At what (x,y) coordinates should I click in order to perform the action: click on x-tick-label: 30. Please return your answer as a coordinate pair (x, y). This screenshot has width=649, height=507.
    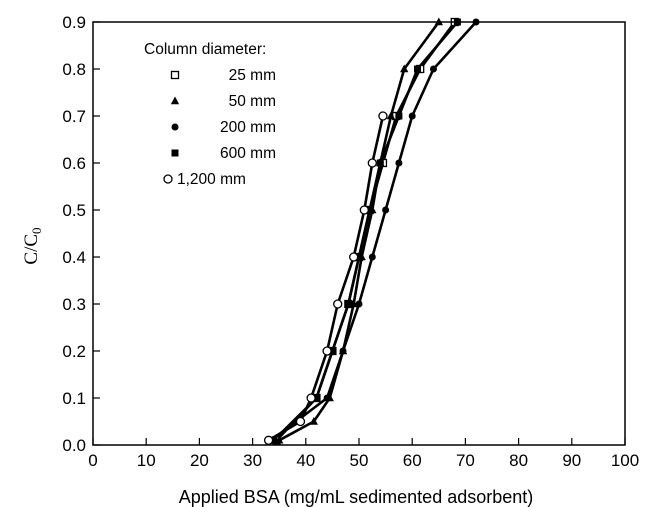
    Looking at the image, I should click on (252, 460).